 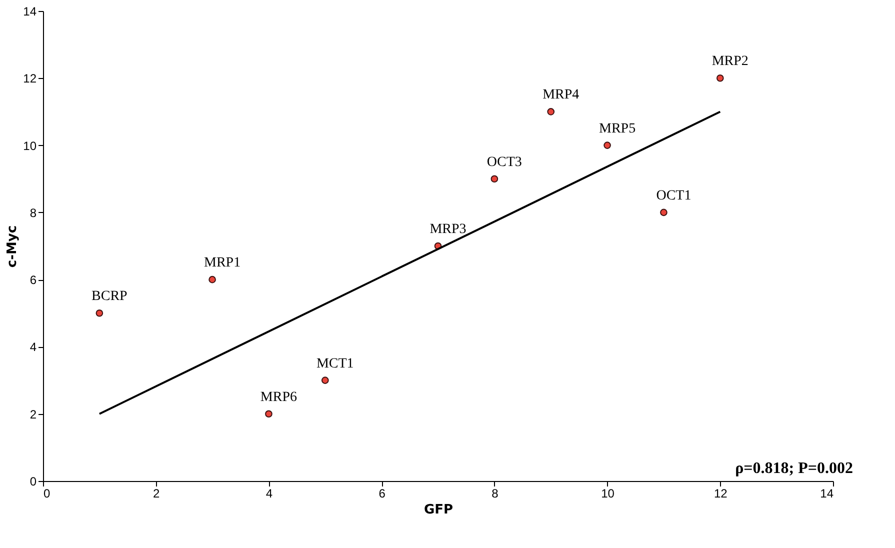 I want to click on y-tick-label: 14, so click(x=30, y=11).